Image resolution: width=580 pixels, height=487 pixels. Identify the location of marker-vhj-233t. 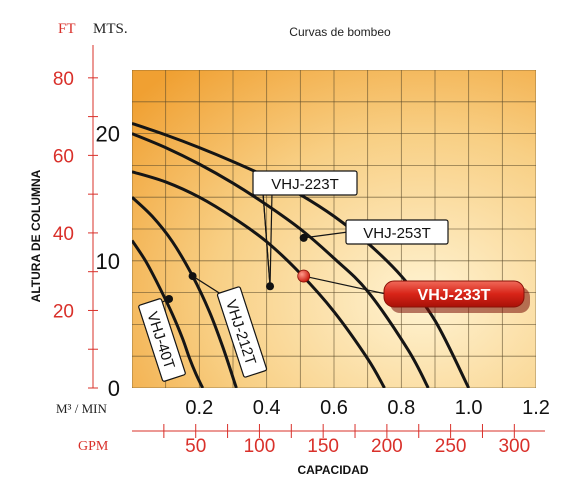
(270, 286).